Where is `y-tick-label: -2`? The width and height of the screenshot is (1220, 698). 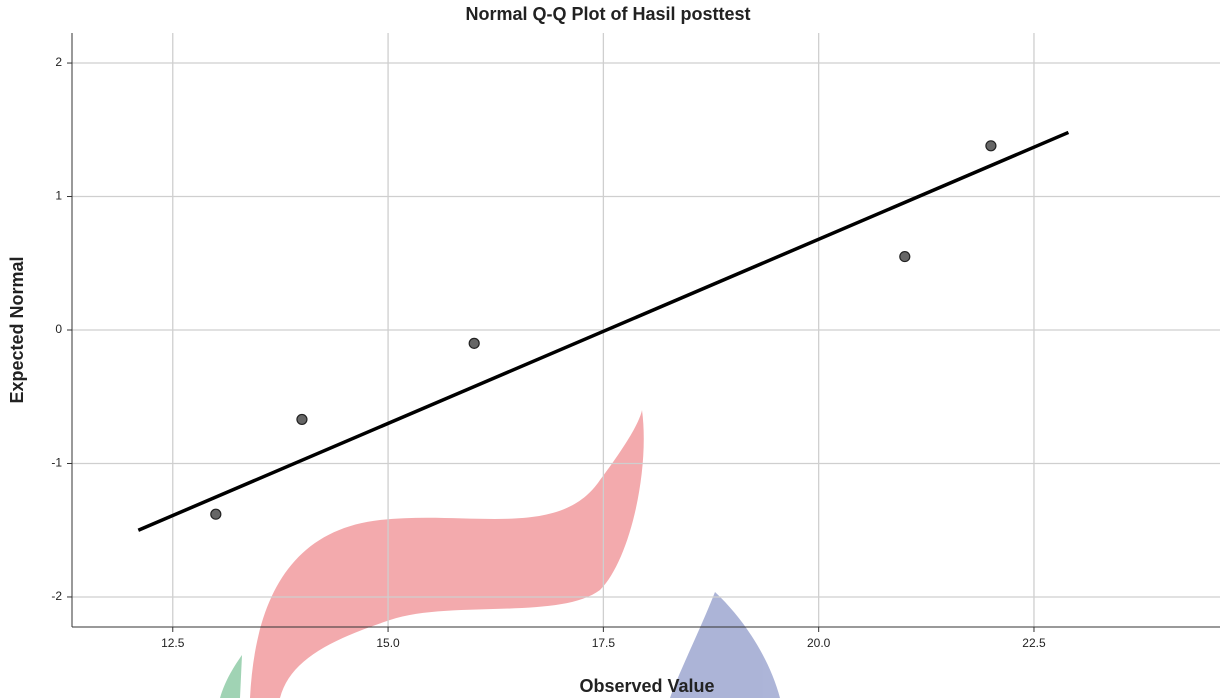
y-tick-label: -2 is located at coordinates (56, 596).